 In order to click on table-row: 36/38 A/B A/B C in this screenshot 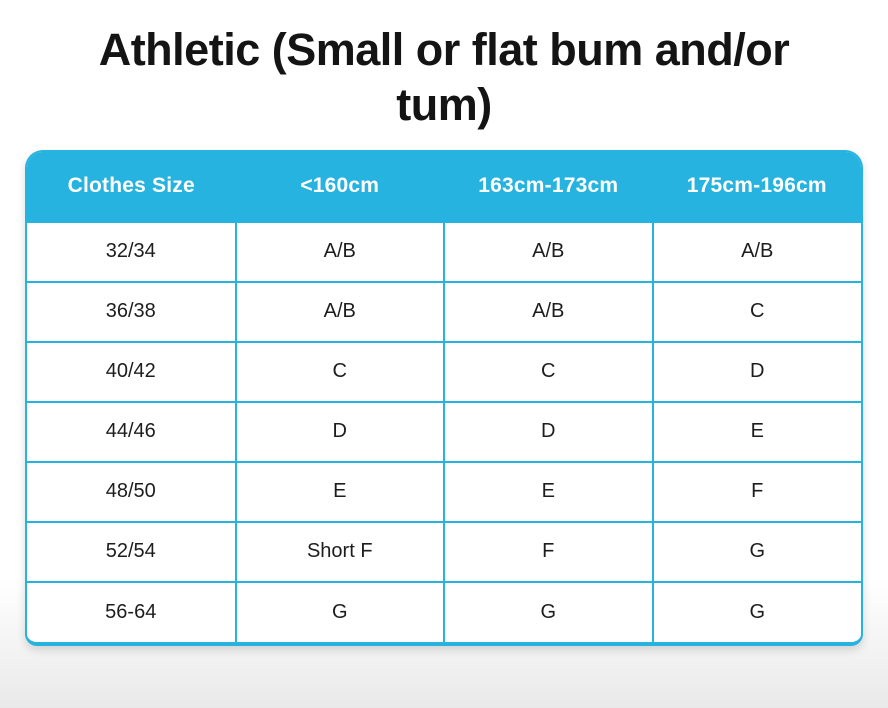, I will do `click(444, 311)`.